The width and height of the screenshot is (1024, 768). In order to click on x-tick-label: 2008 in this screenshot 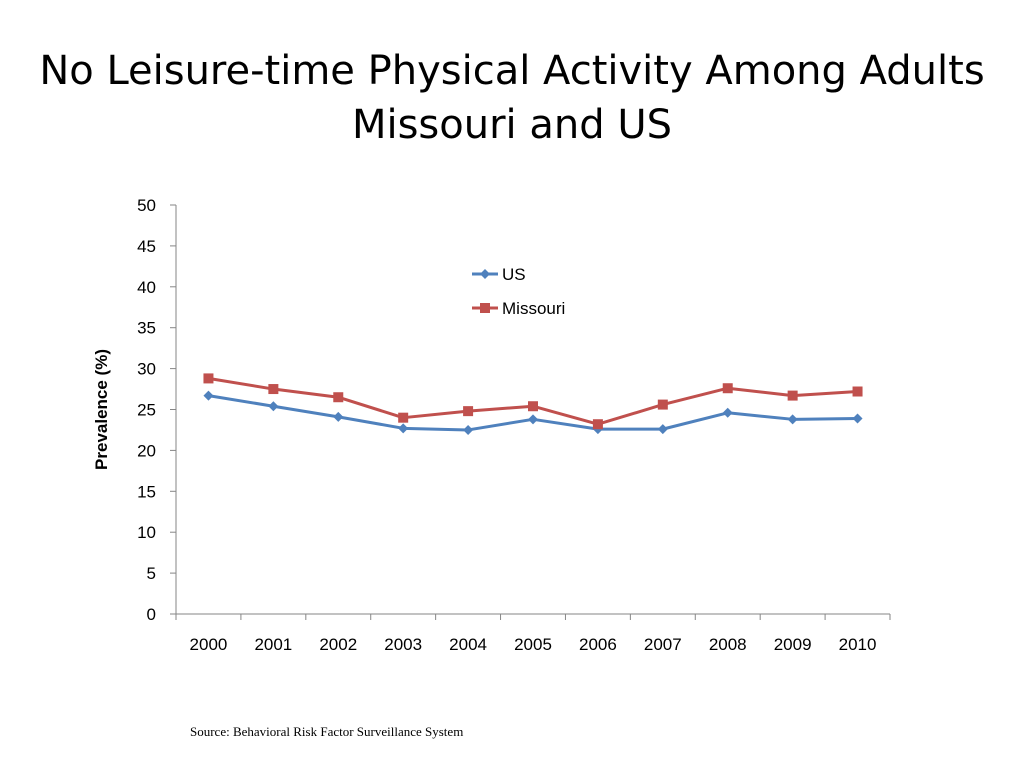, I will do `click(728, 644)`.